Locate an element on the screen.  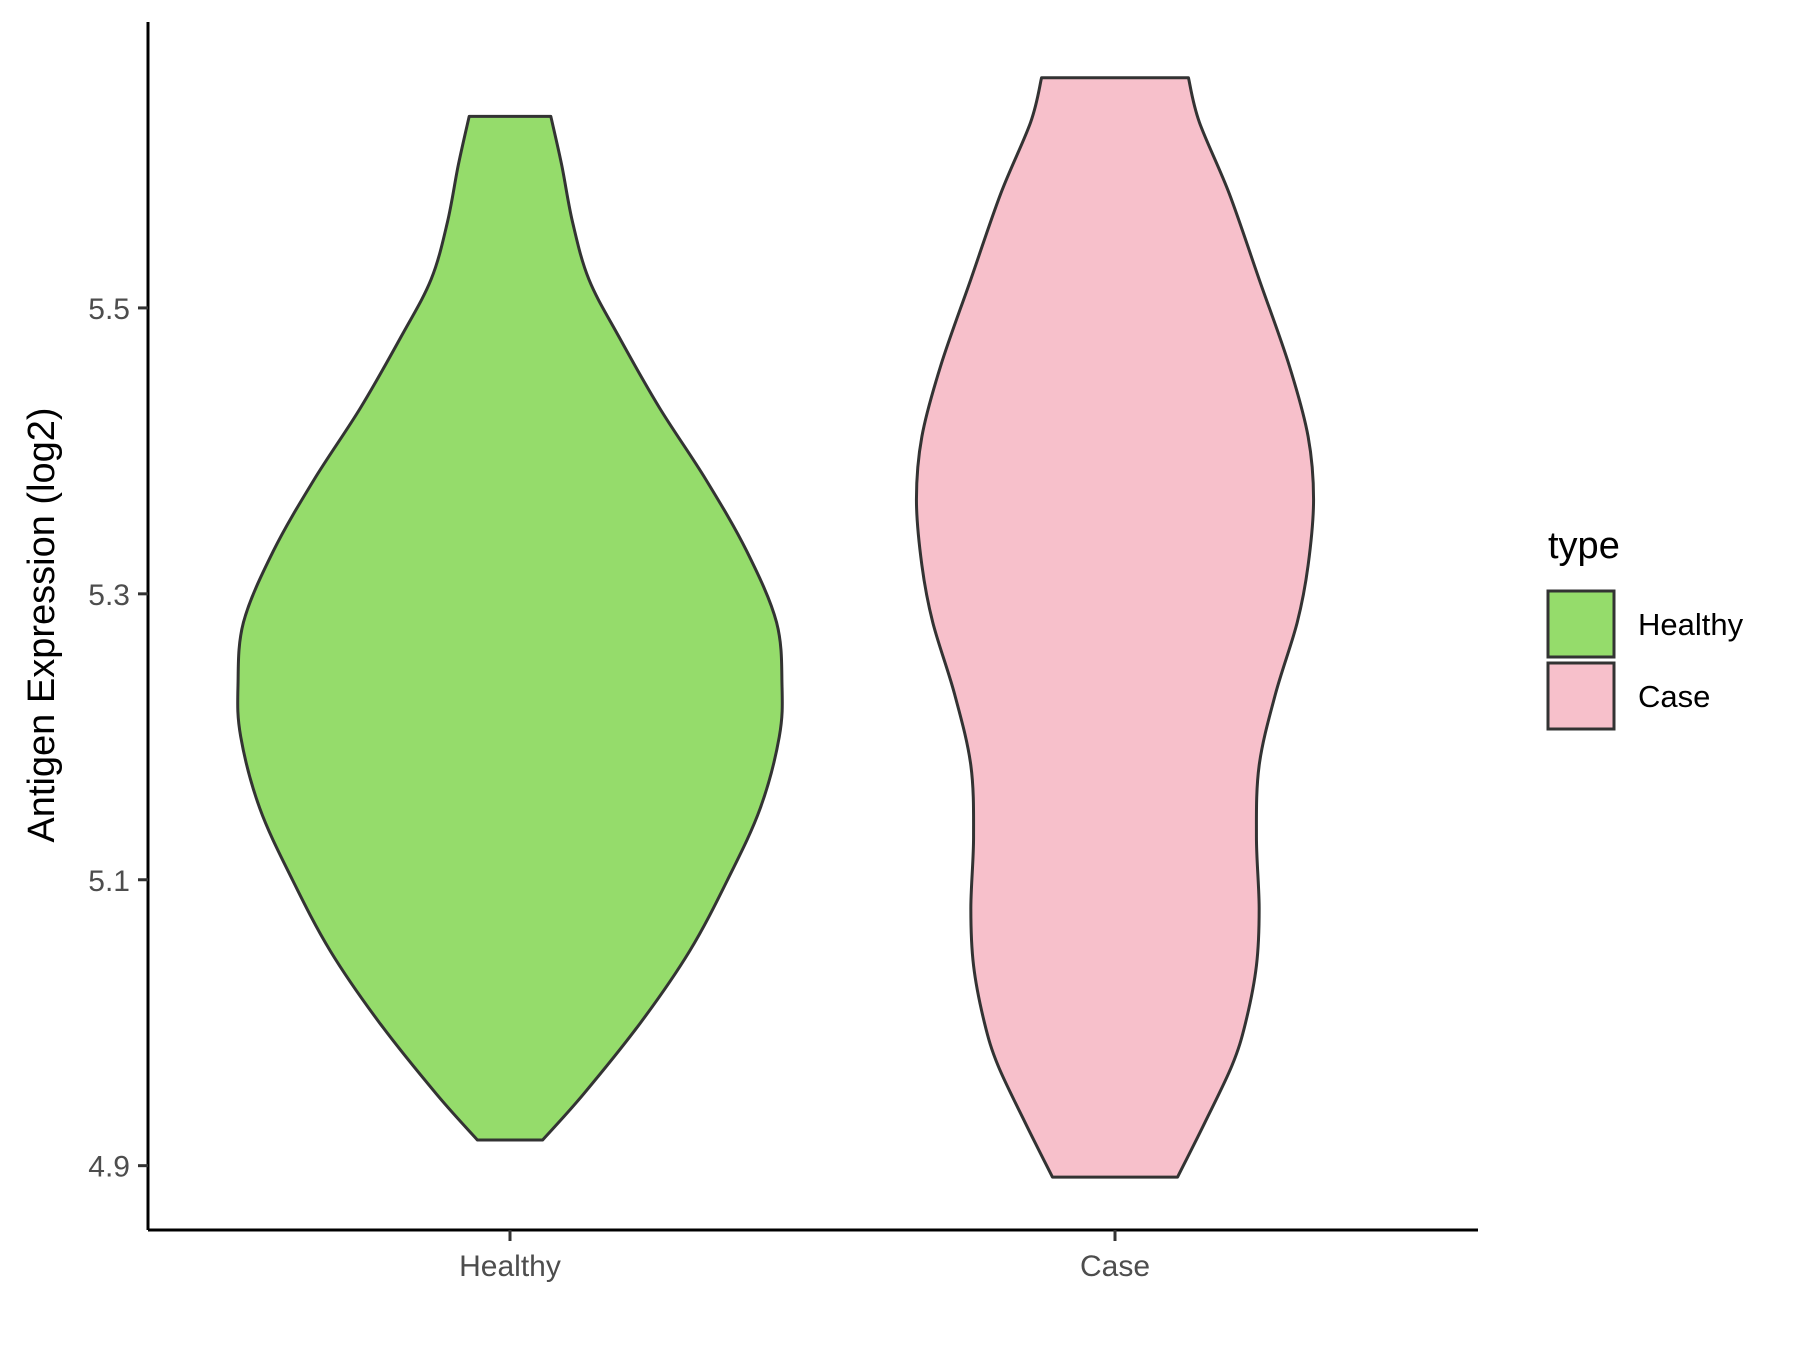
y-axis-ticks: 4.9 5.1 5.3 5.5 is located at coordinates (118, 738).